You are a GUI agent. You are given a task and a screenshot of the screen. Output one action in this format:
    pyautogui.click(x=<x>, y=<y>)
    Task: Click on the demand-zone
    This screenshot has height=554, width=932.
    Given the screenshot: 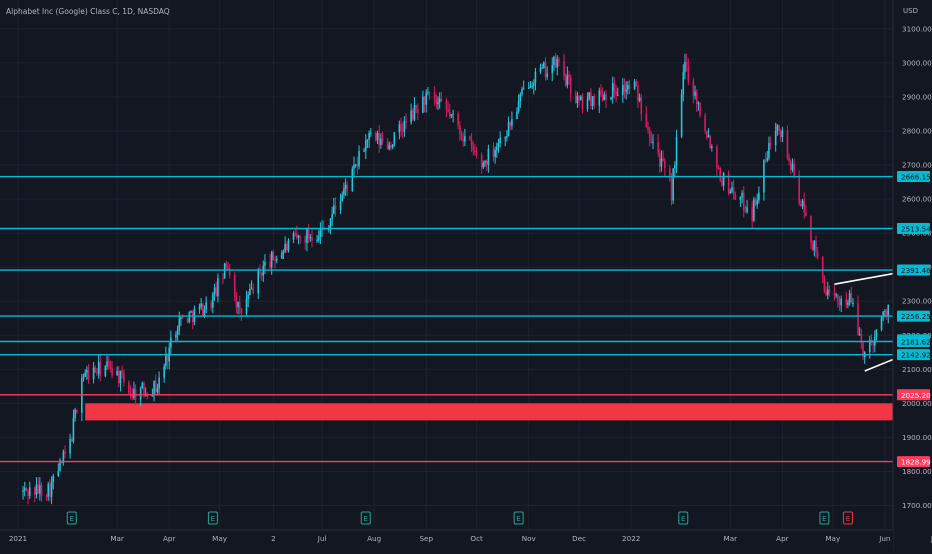 What is the action you would take?
    pyautogui.click(x=489, y=412)
    